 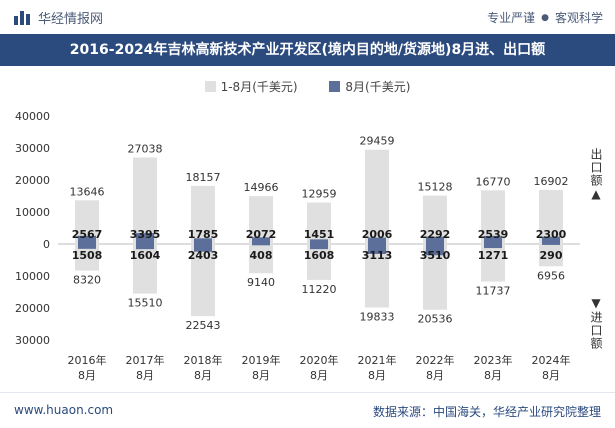 I want to click on export-axis-label: 出口额▲, so click(x=596, y=175).